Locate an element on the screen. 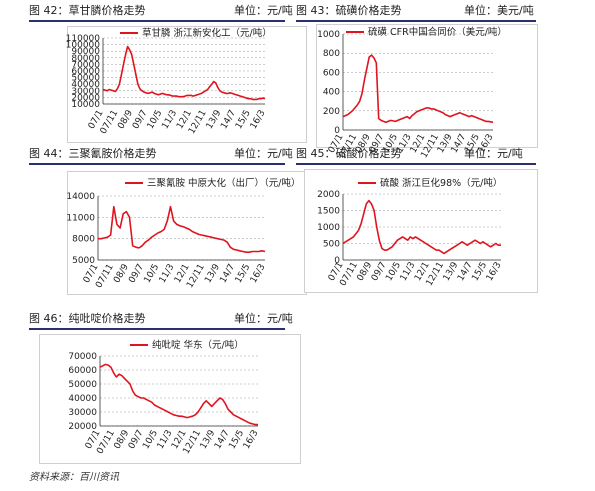 The width and height of the screenshot is (595, 491). y-tick-label: 14000 is located at coordinates (80, 197).